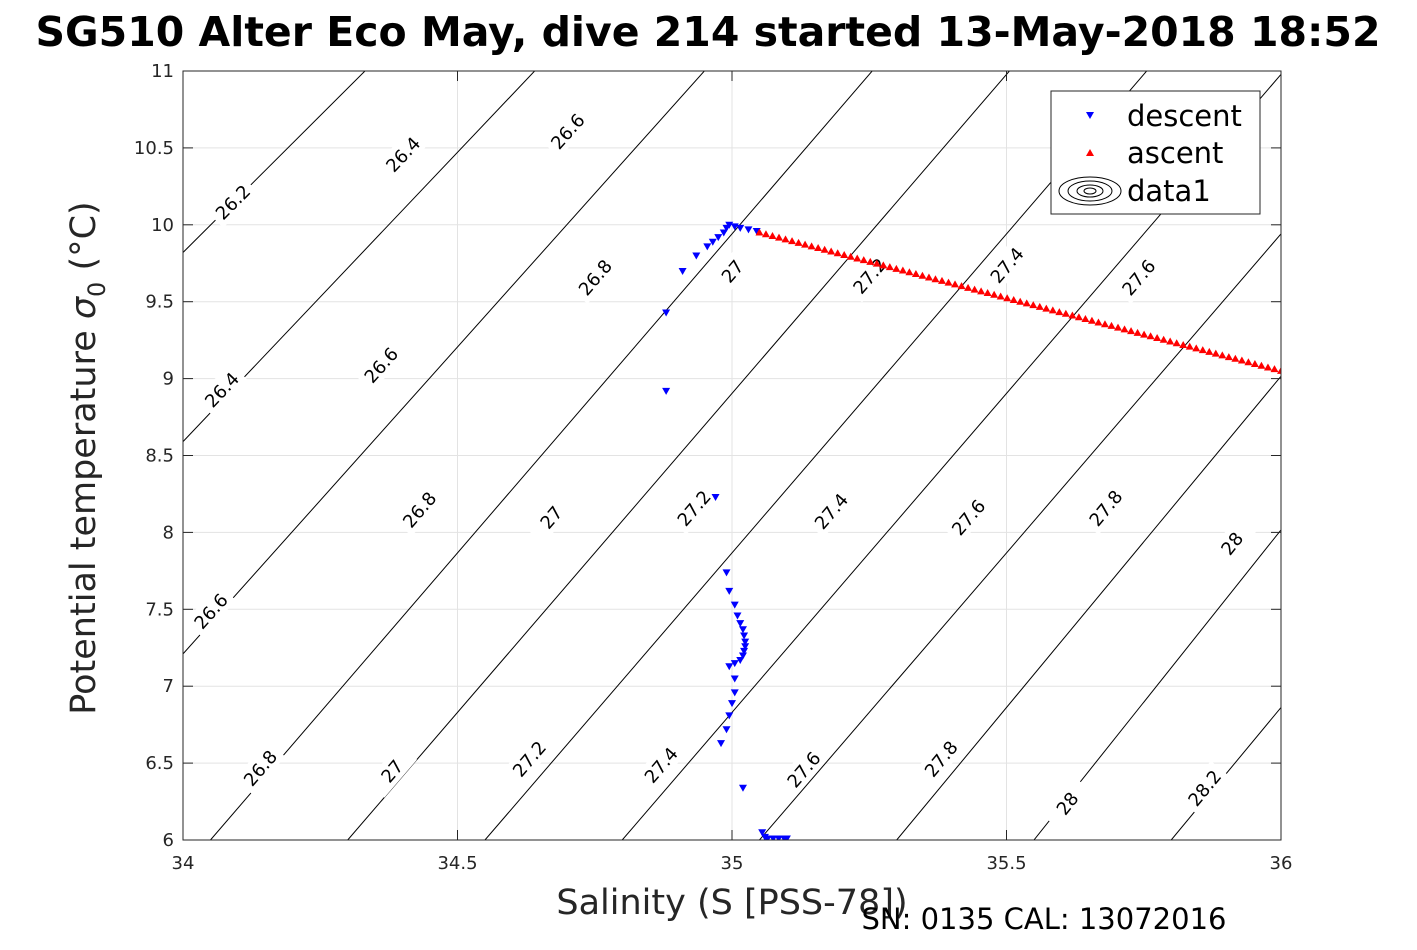 This screenshot has width=1417, height=950. Describe the element at coordinates (159, 609) in the screenshot. I see `y-tick-label: 7.5` at that location.